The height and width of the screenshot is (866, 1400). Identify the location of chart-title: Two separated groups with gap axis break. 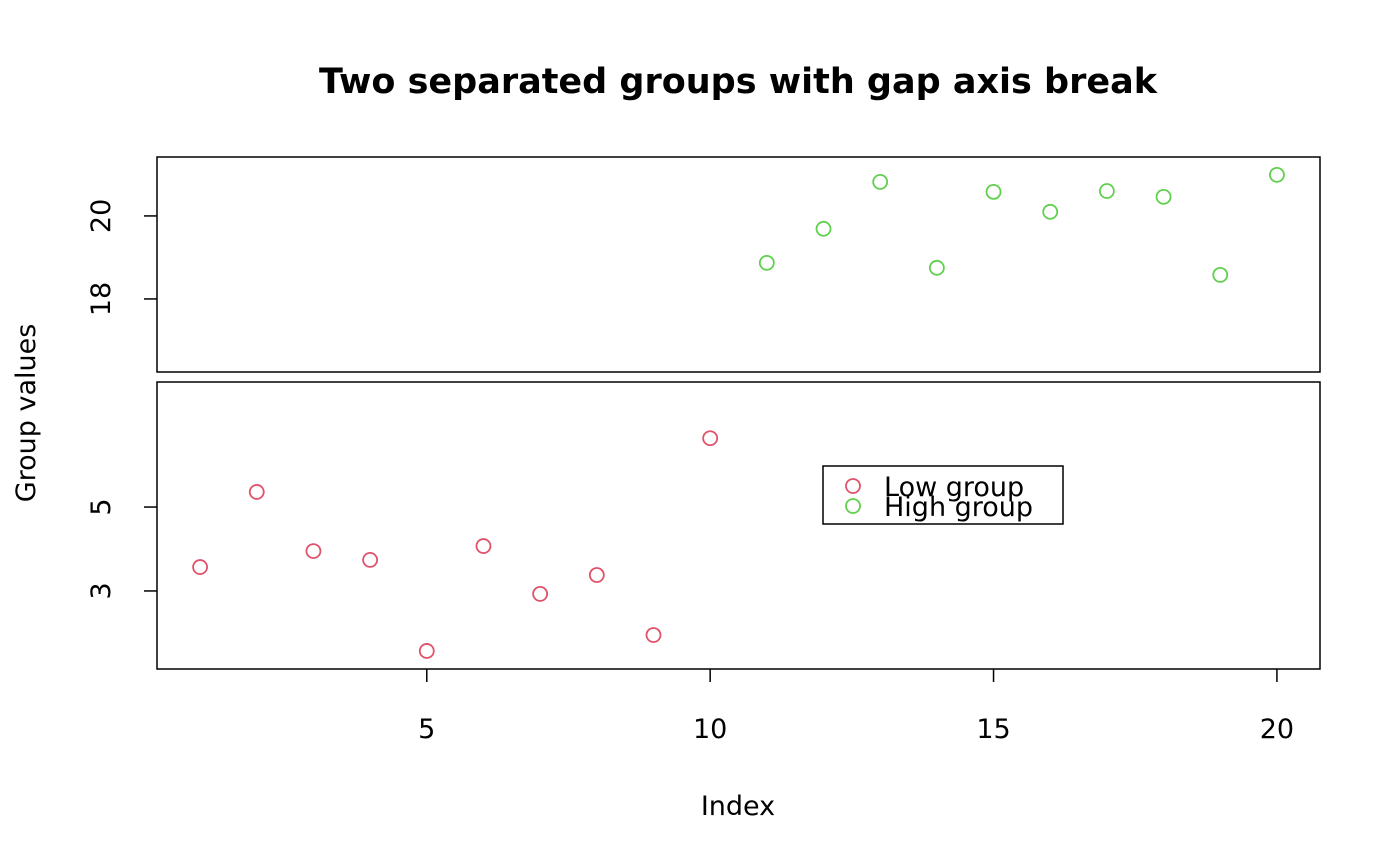
(738, 82).